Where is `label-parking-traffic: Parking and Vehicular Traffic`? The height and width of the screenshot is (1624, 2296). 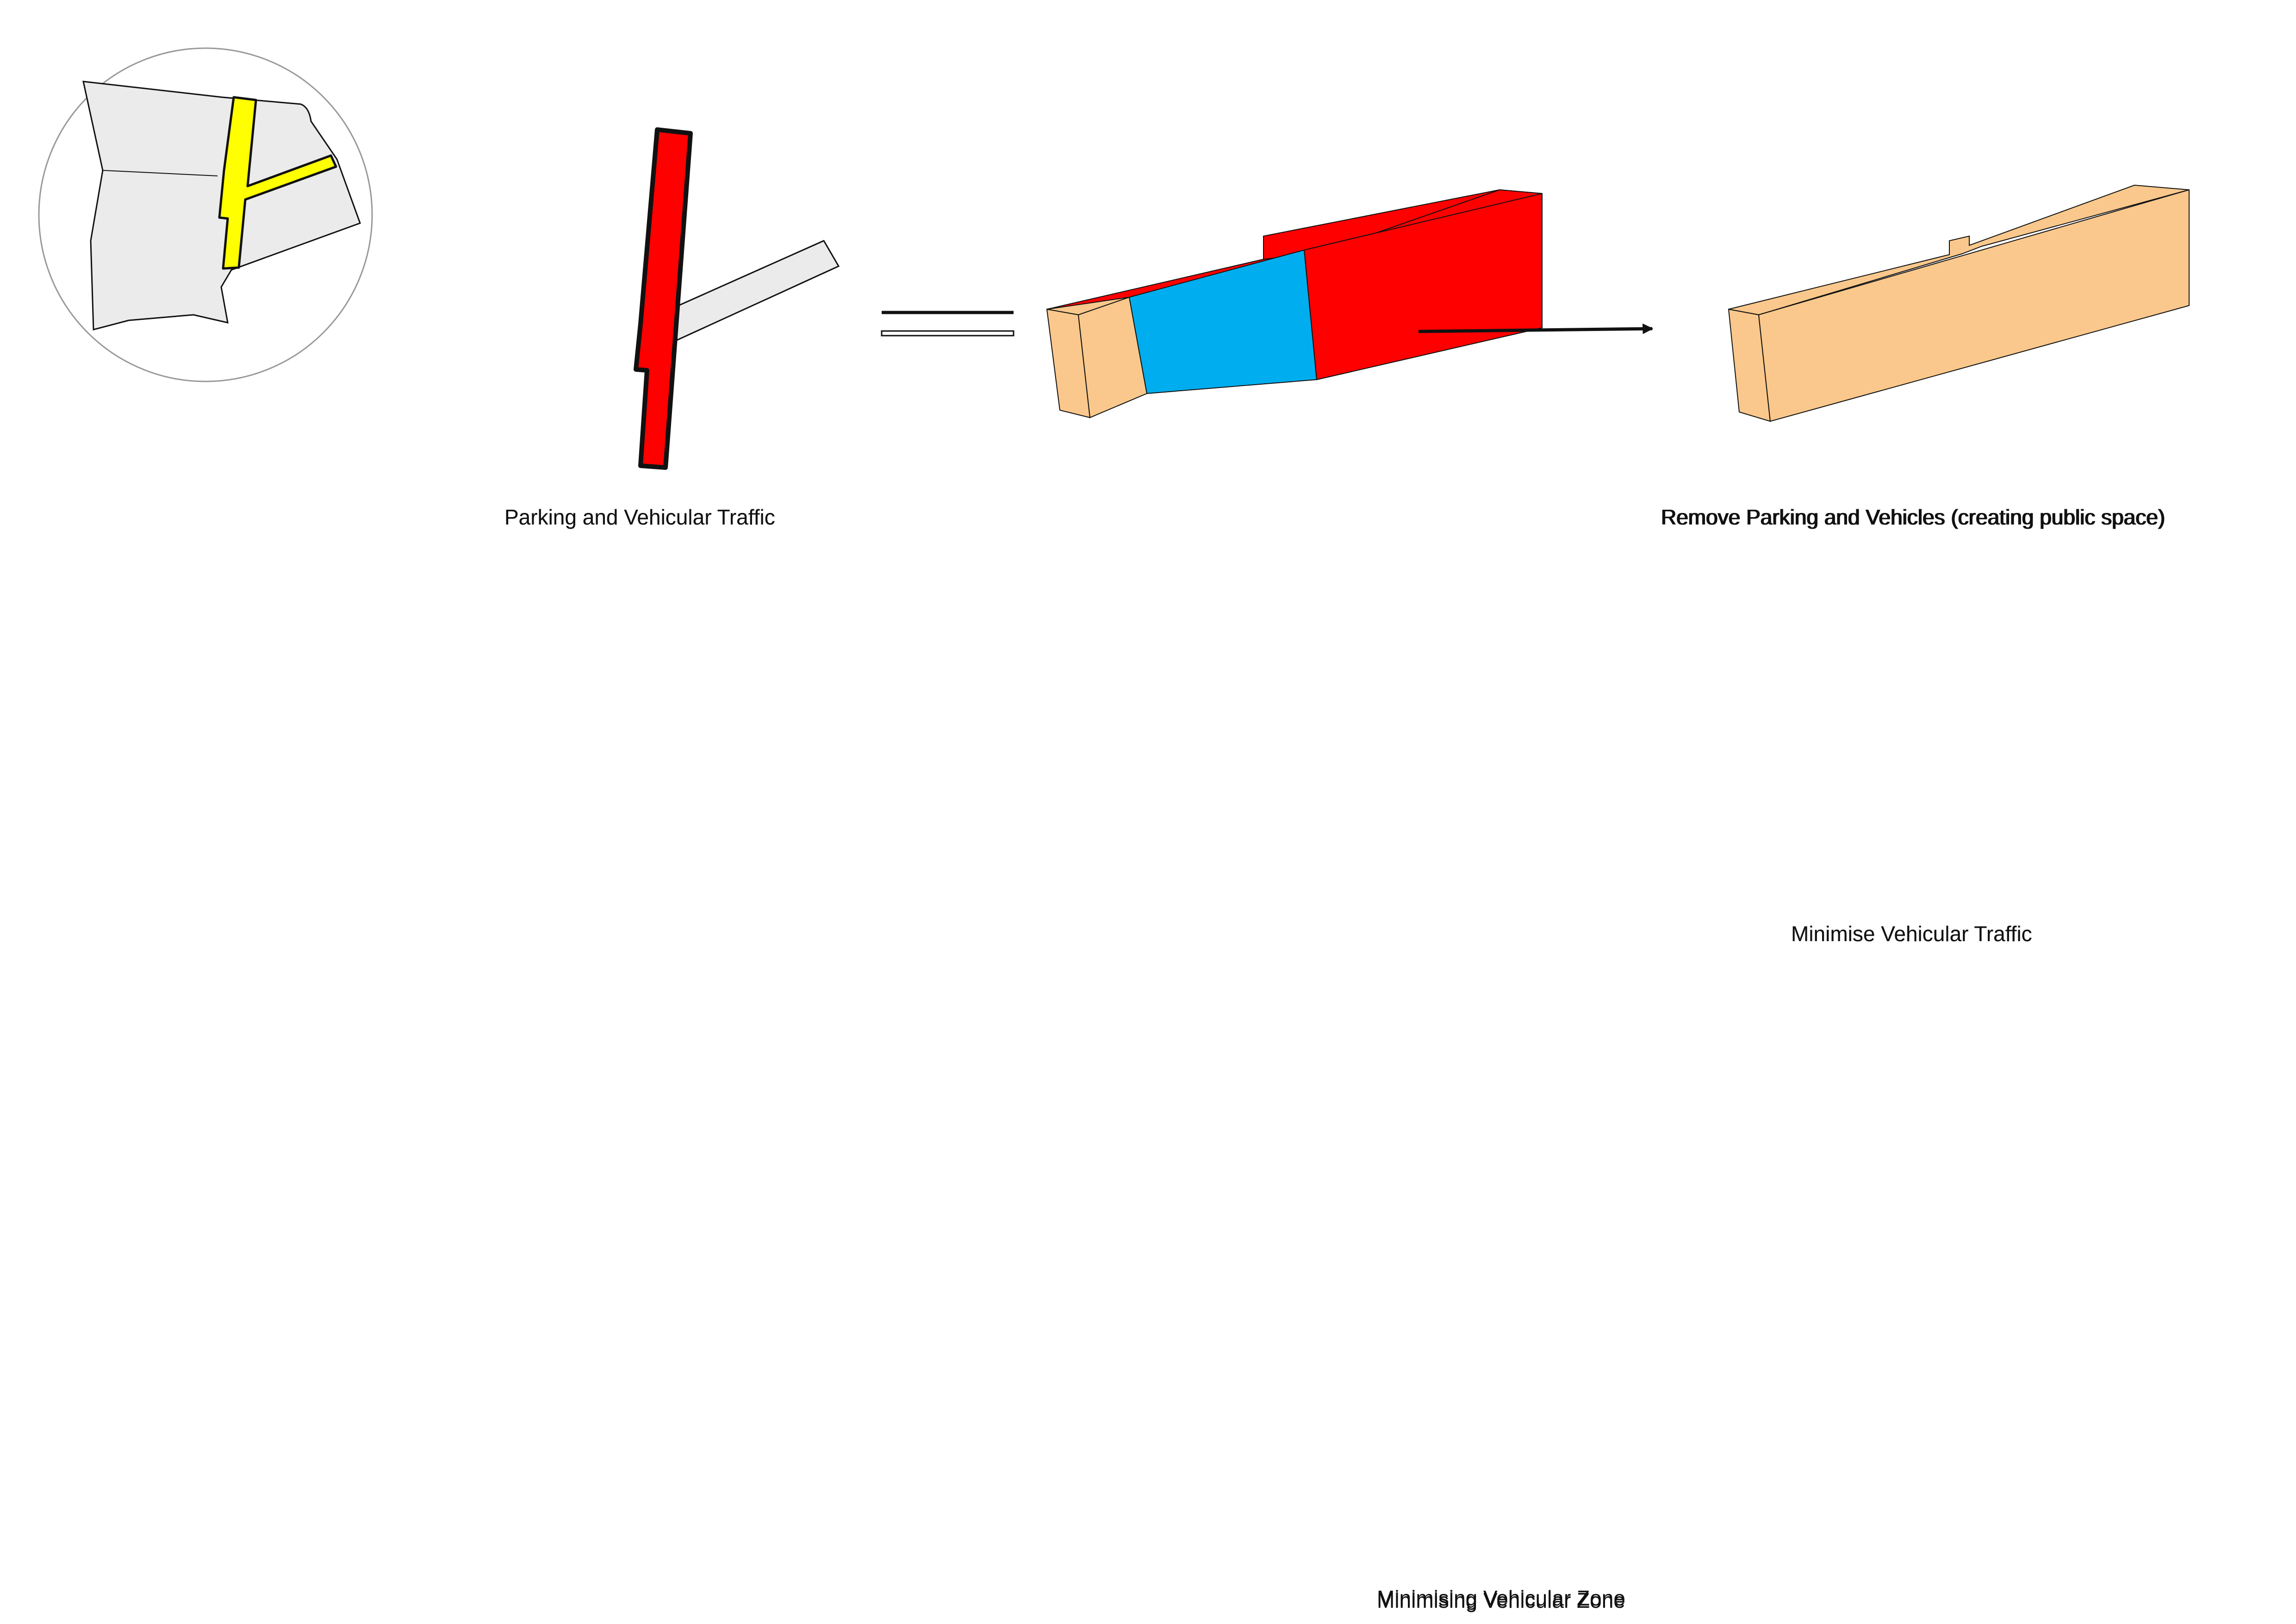
label-parking-traffic: Parking and Vehicular Traffic is located at coordinates (639, 517).